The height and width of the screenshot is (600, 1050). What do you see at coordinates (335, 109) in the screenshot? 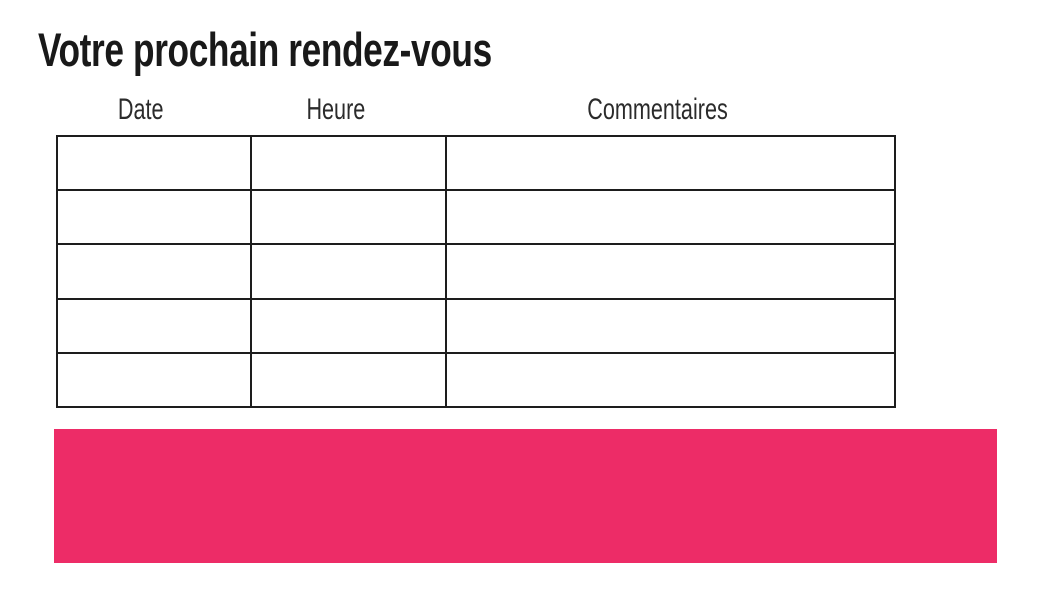
I see `column-header-heure: Heure` at bounding box center [335, 109].